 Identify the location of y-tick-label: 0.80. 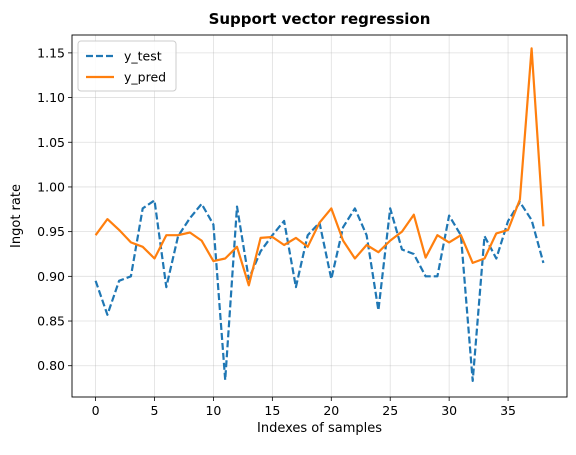
(51, 365).